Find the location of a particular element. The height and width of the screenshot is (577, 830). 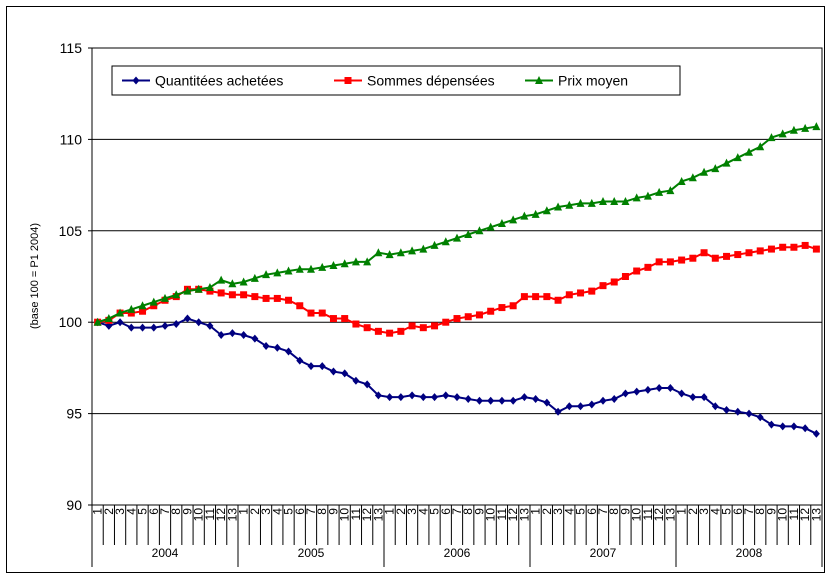

legend-label: Quantitées achetées is located at coordinates (219, 81).